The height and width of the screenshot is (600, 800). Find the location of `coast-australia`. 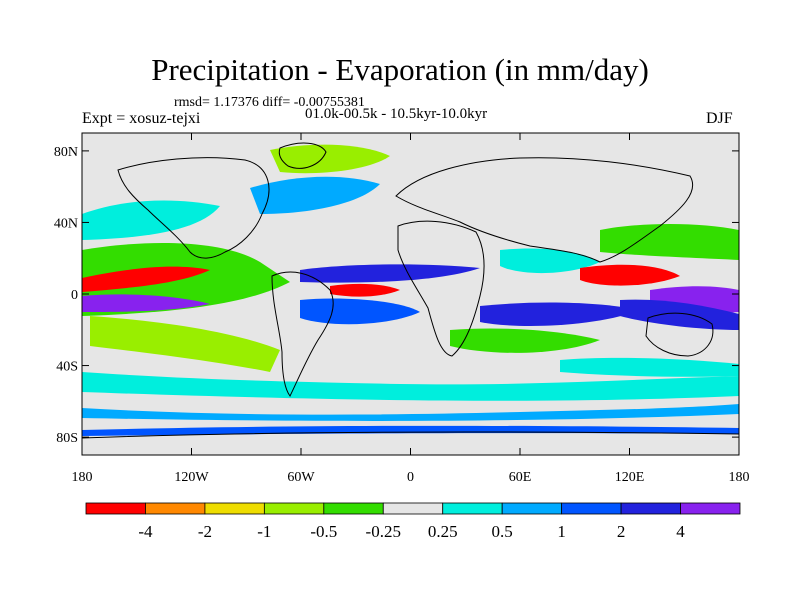

coast-australia is located at coordinates (679, 334).